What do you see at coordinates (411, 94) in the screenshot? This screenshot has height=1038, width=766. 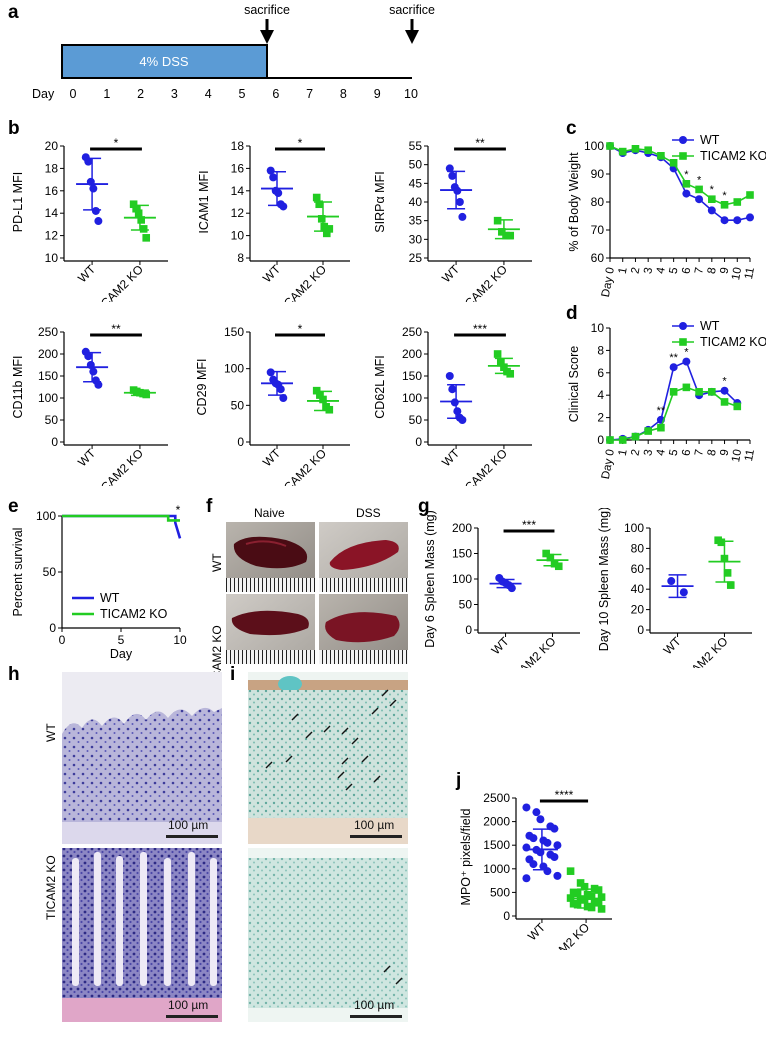 I see `day-tick-10: 10` at bounding box center [411, 94].